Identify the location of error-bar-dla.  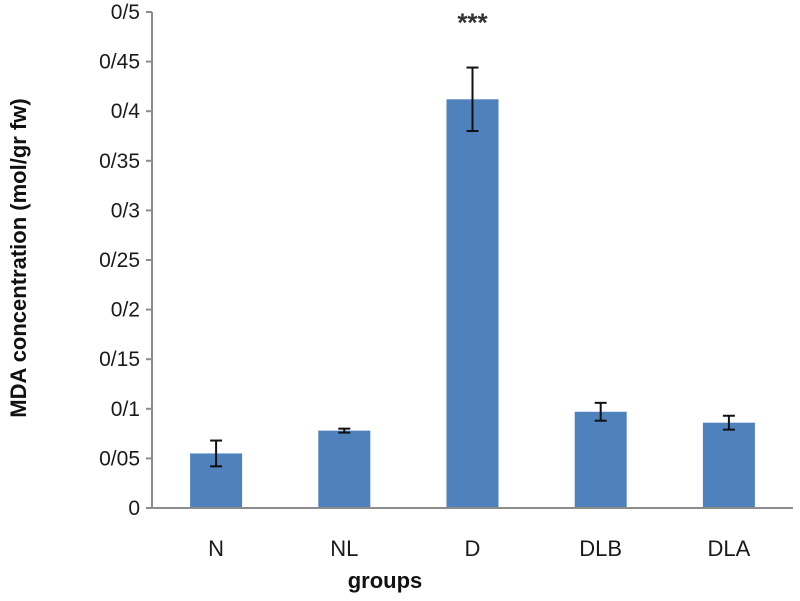
(728, 422).